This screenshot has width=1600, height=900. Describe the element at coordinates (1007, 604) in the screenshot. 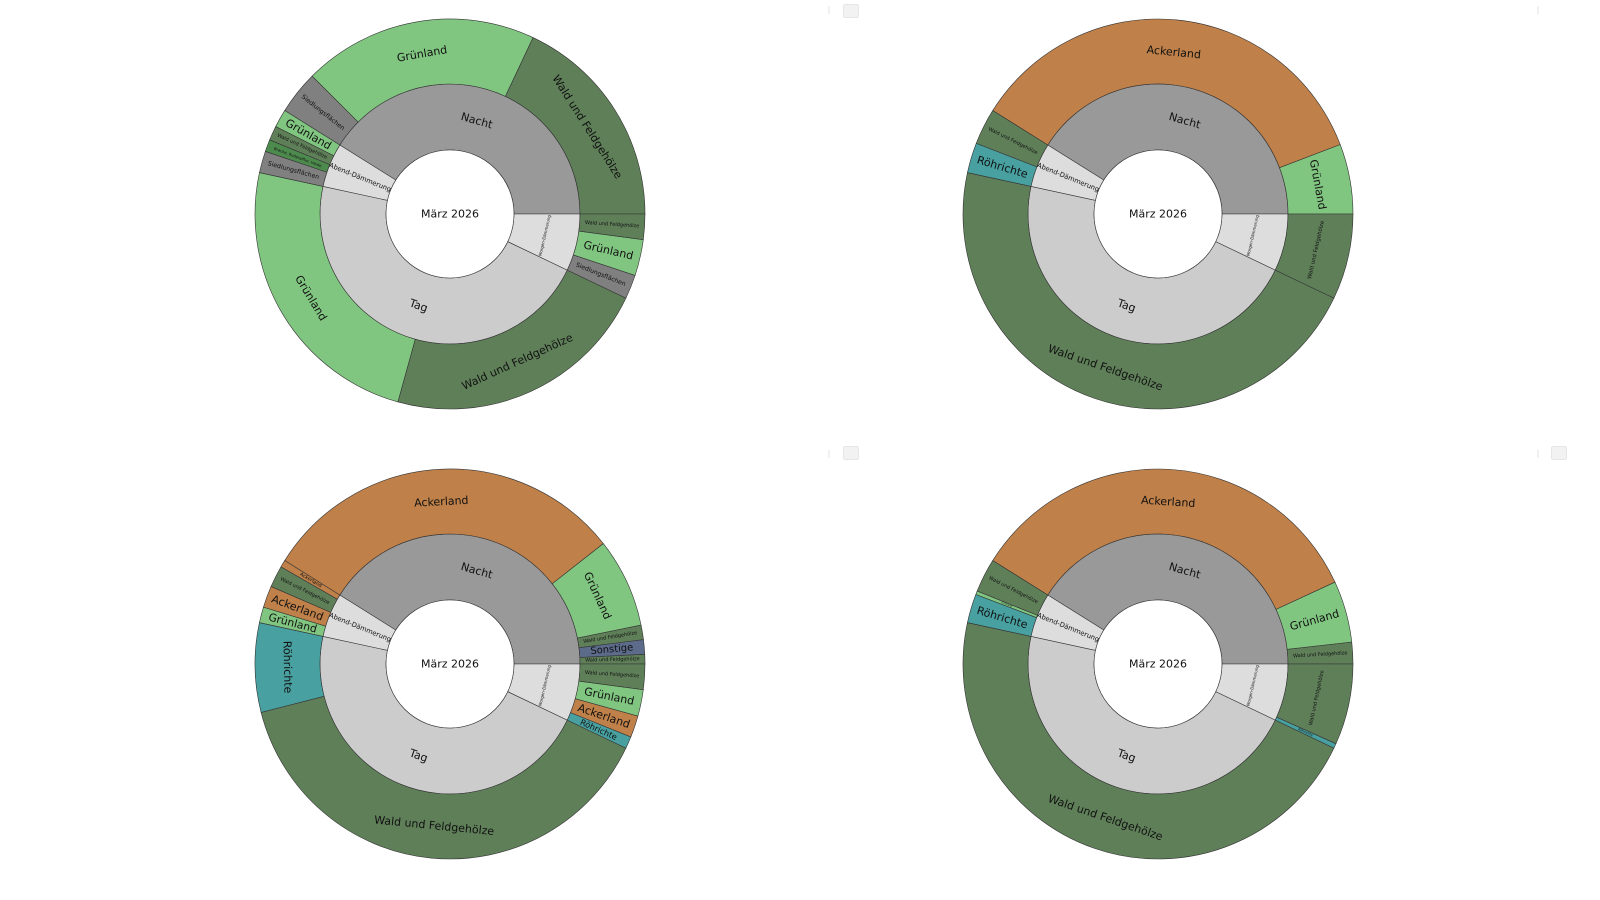

I see `segment-label-gruenland: Grünland` at that location.